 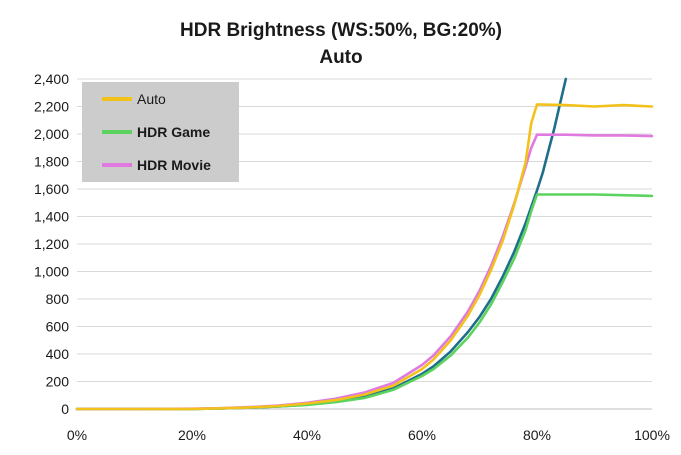 What do you see at coordinates (537, 435) in the screenshot?
I see `x-tick-label: 80%` at bounding box center [537, 435].